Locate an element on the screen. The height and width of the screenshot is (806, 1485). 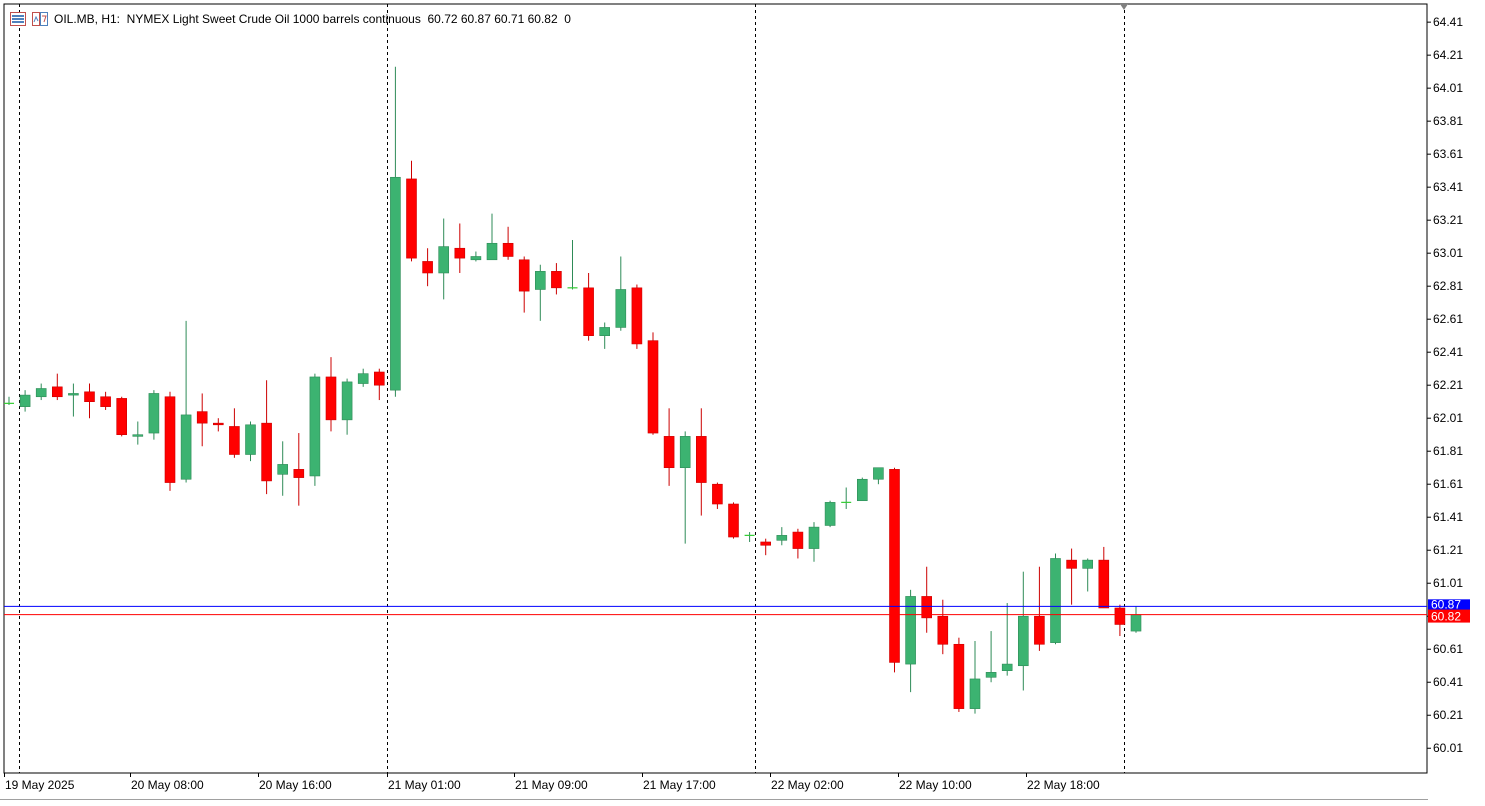
y-tick-label: 62.61 is located at coordinates (1448, 319).